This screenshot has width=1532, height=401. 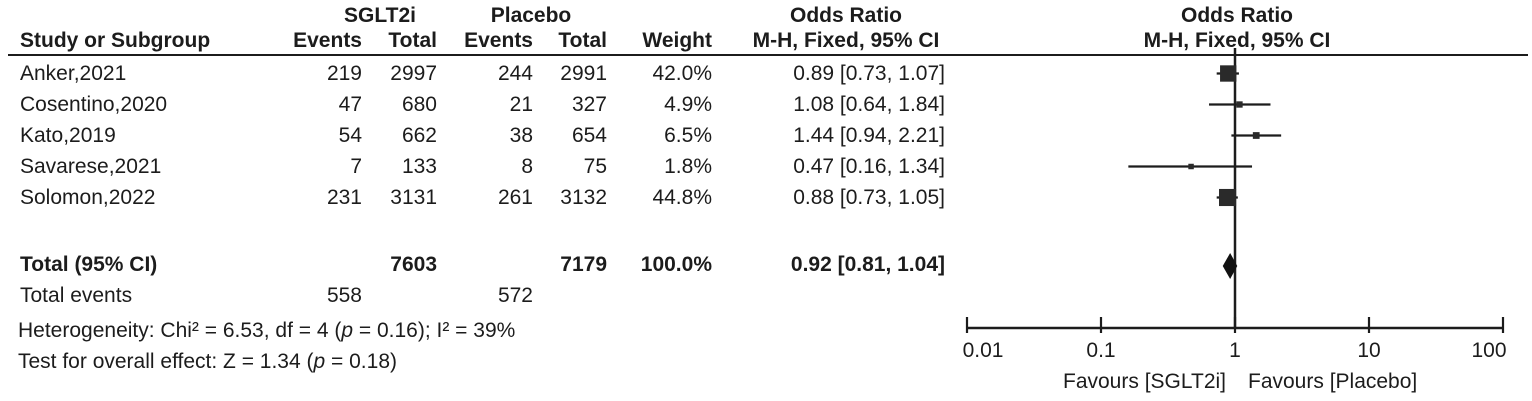 What do you see at coordinates (344, 197) in the screenshot?
I see `treatment-events: 231` at bounding box center [344, 197].